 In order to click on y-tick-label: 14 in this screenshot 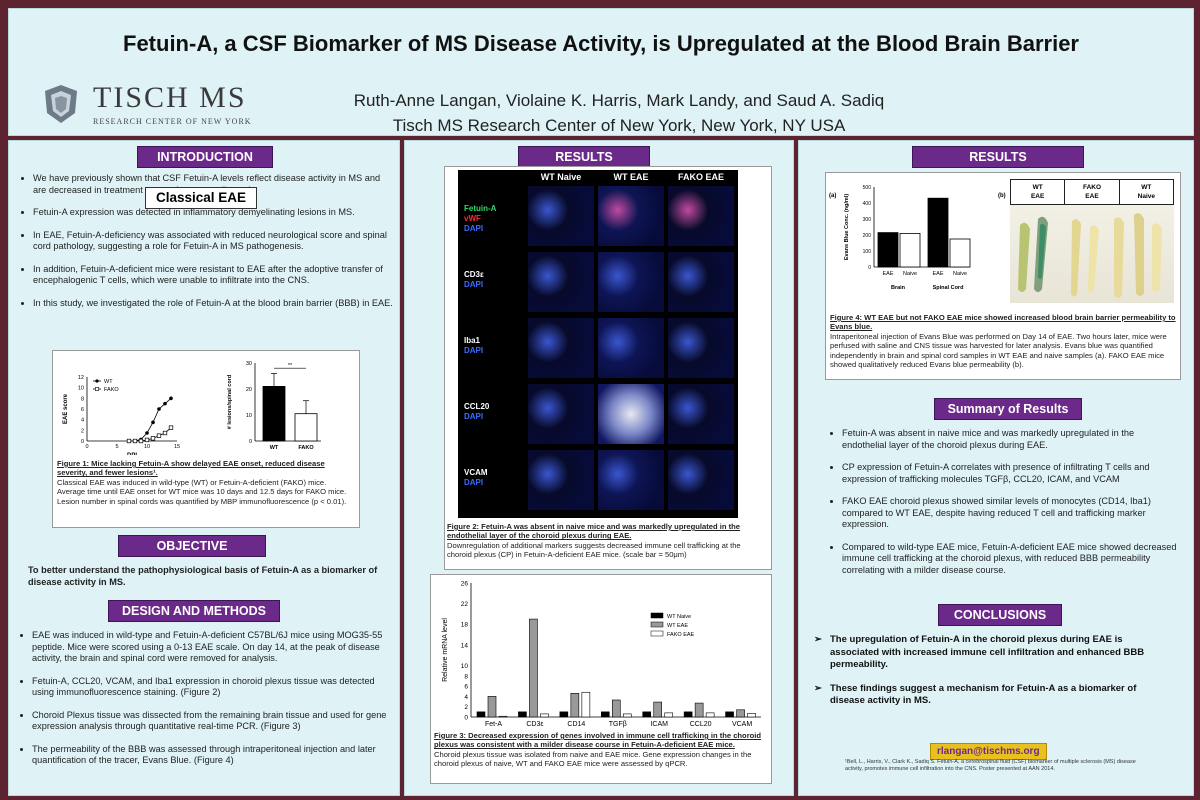, I will do `click(465, 645)`.